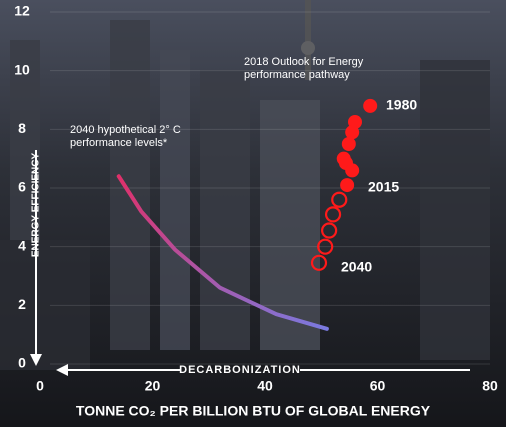 This screenshot has height=427, width=506. I want to click on y-axis-label: ENERGY EFFICIENCY, so click(36, 205).